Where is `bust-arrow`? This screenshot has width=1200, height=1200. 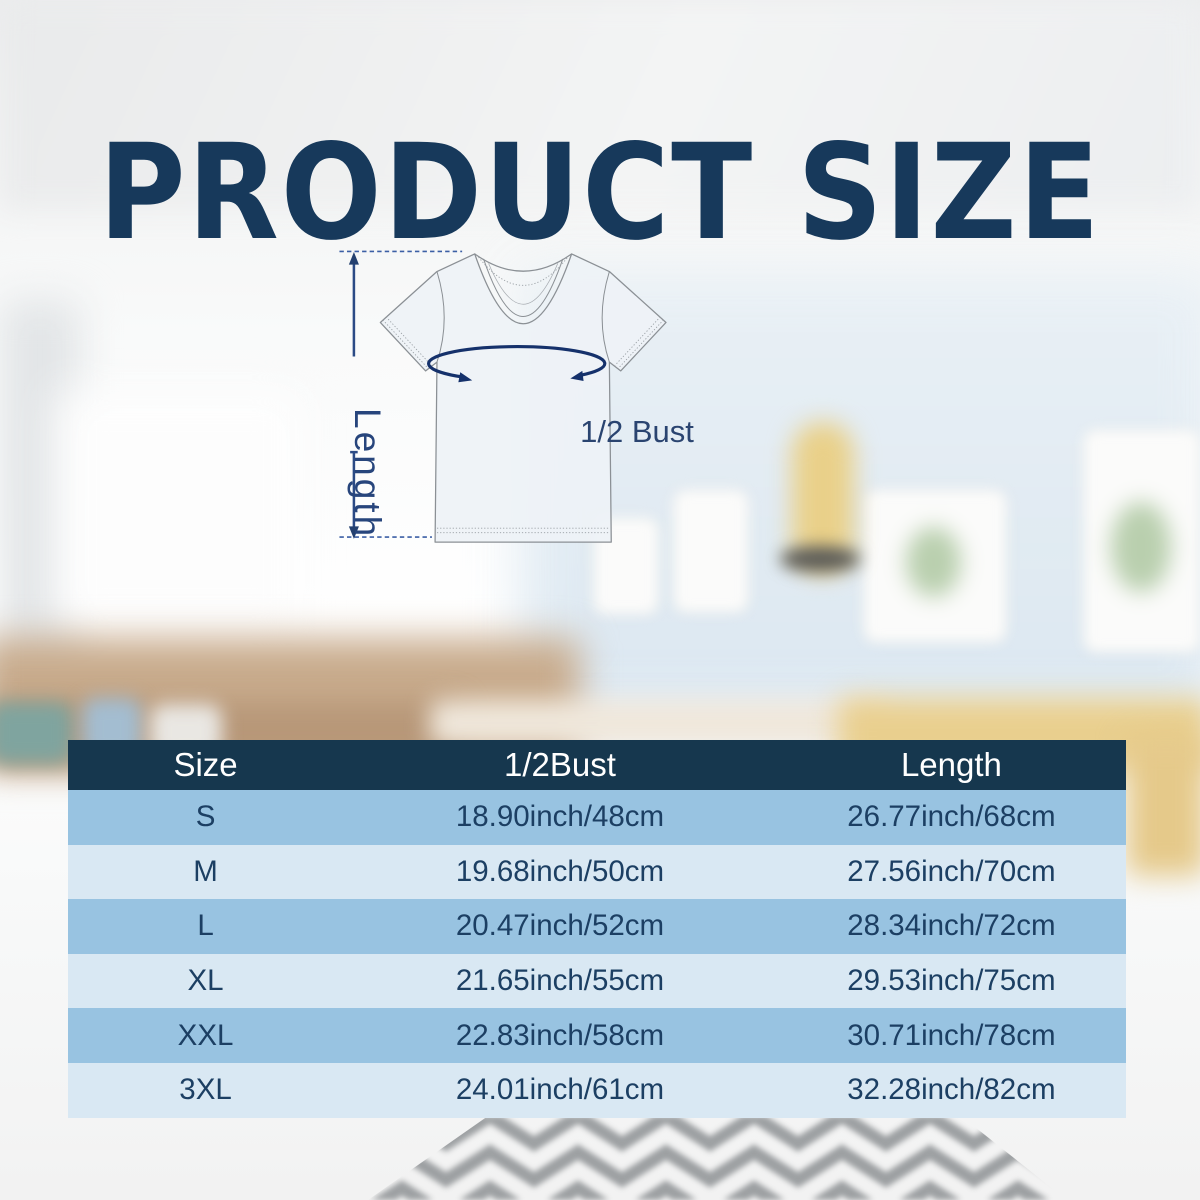
bust-arrow is located at coordinates (517, 364).